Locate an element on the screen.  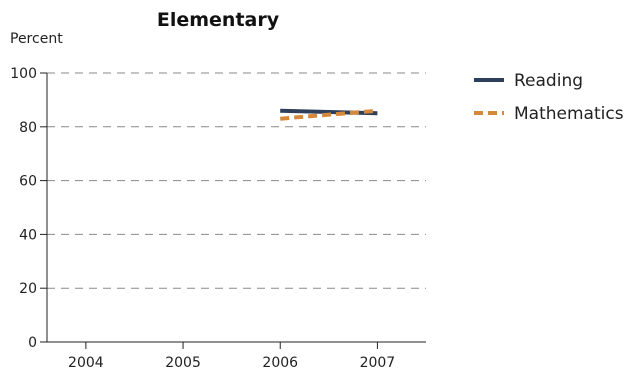
series-lines is located at coordinates (329, 114).